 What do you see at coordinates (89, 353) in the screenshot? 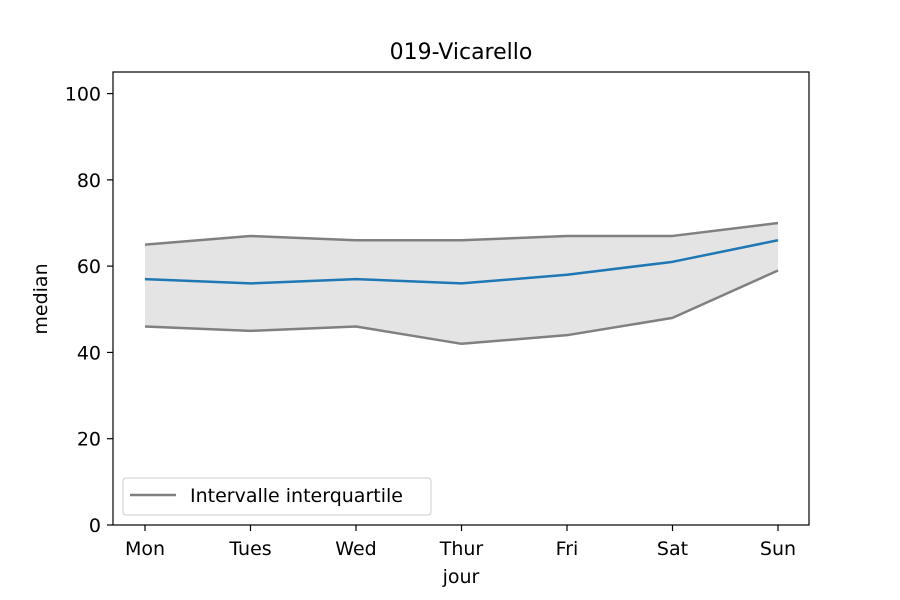
I see `y-tick-label: 40` at bounding box center [89, 353].